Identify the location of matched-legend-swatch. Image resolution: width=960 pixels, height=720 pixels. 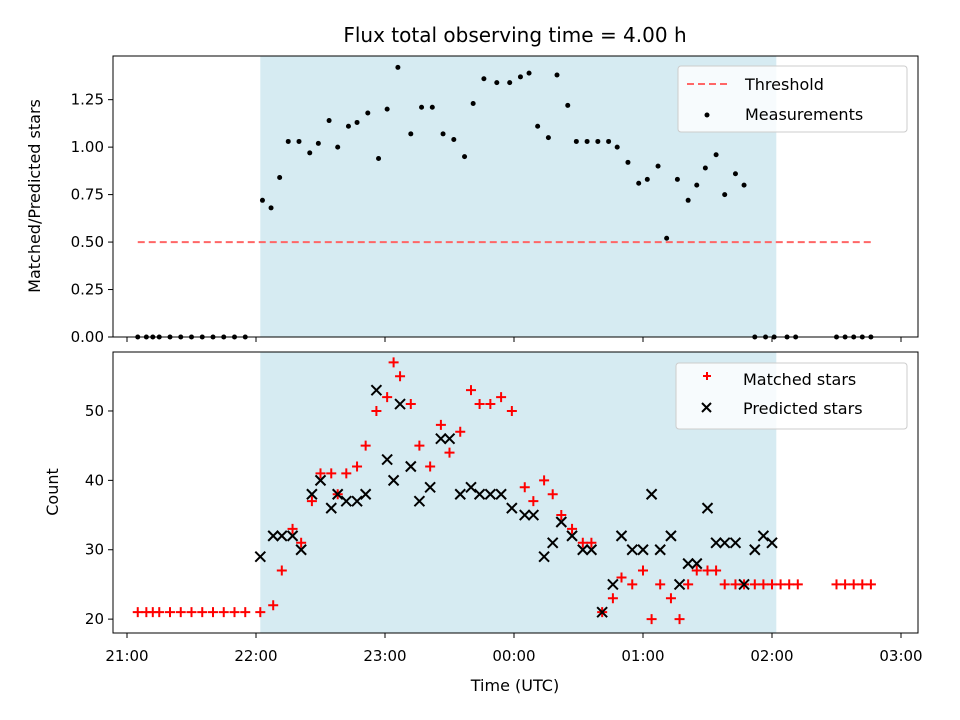
(707, 376).